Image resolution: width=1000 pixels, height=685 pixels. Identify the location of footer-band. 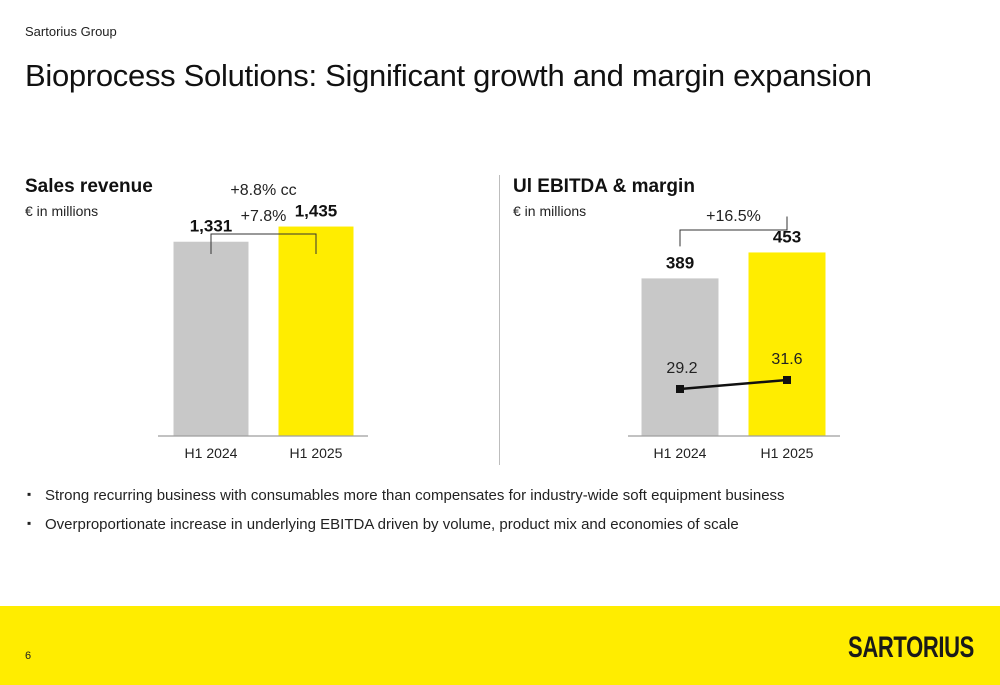
(500, 645).